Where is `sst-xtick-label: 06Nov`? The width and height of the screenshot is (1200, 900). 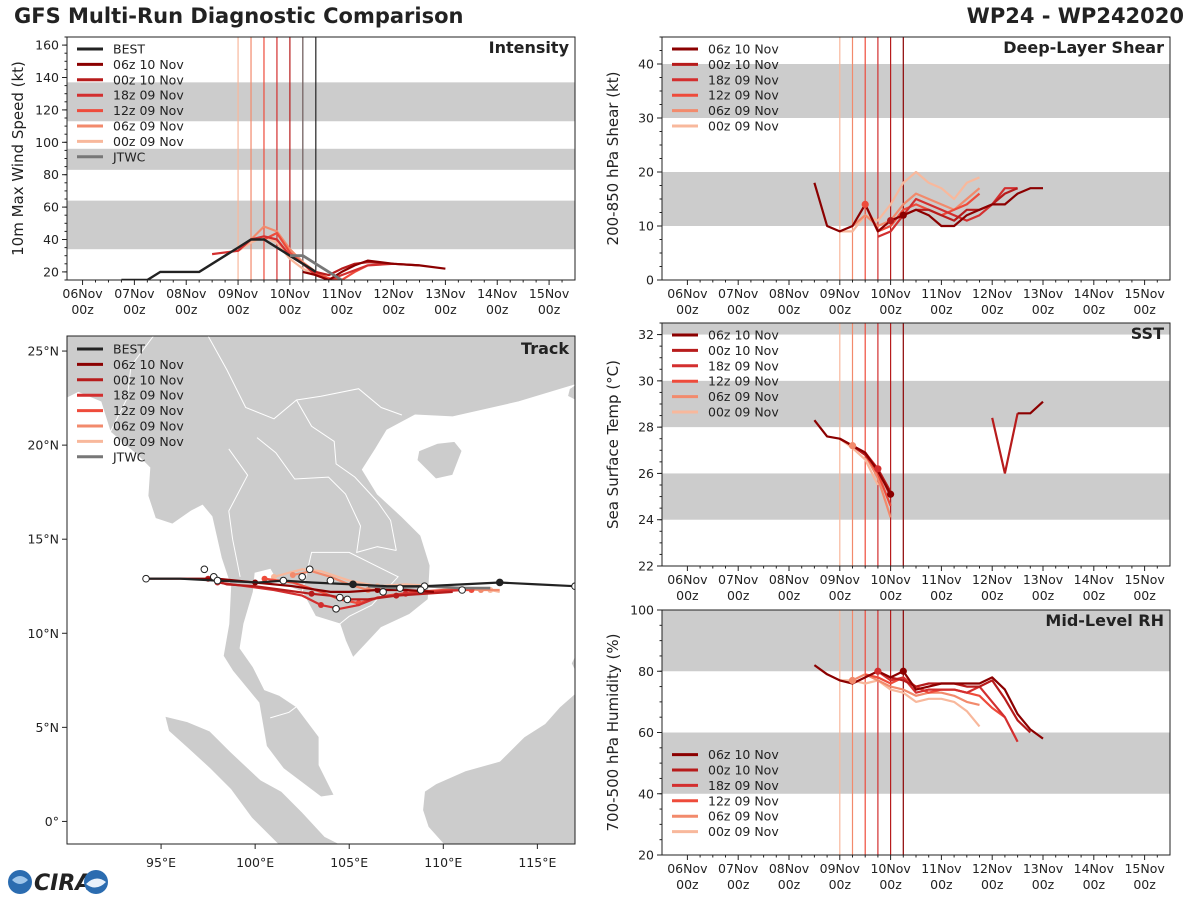 sst-xtick-label: 06Nov is located at coordinates (687, 579).